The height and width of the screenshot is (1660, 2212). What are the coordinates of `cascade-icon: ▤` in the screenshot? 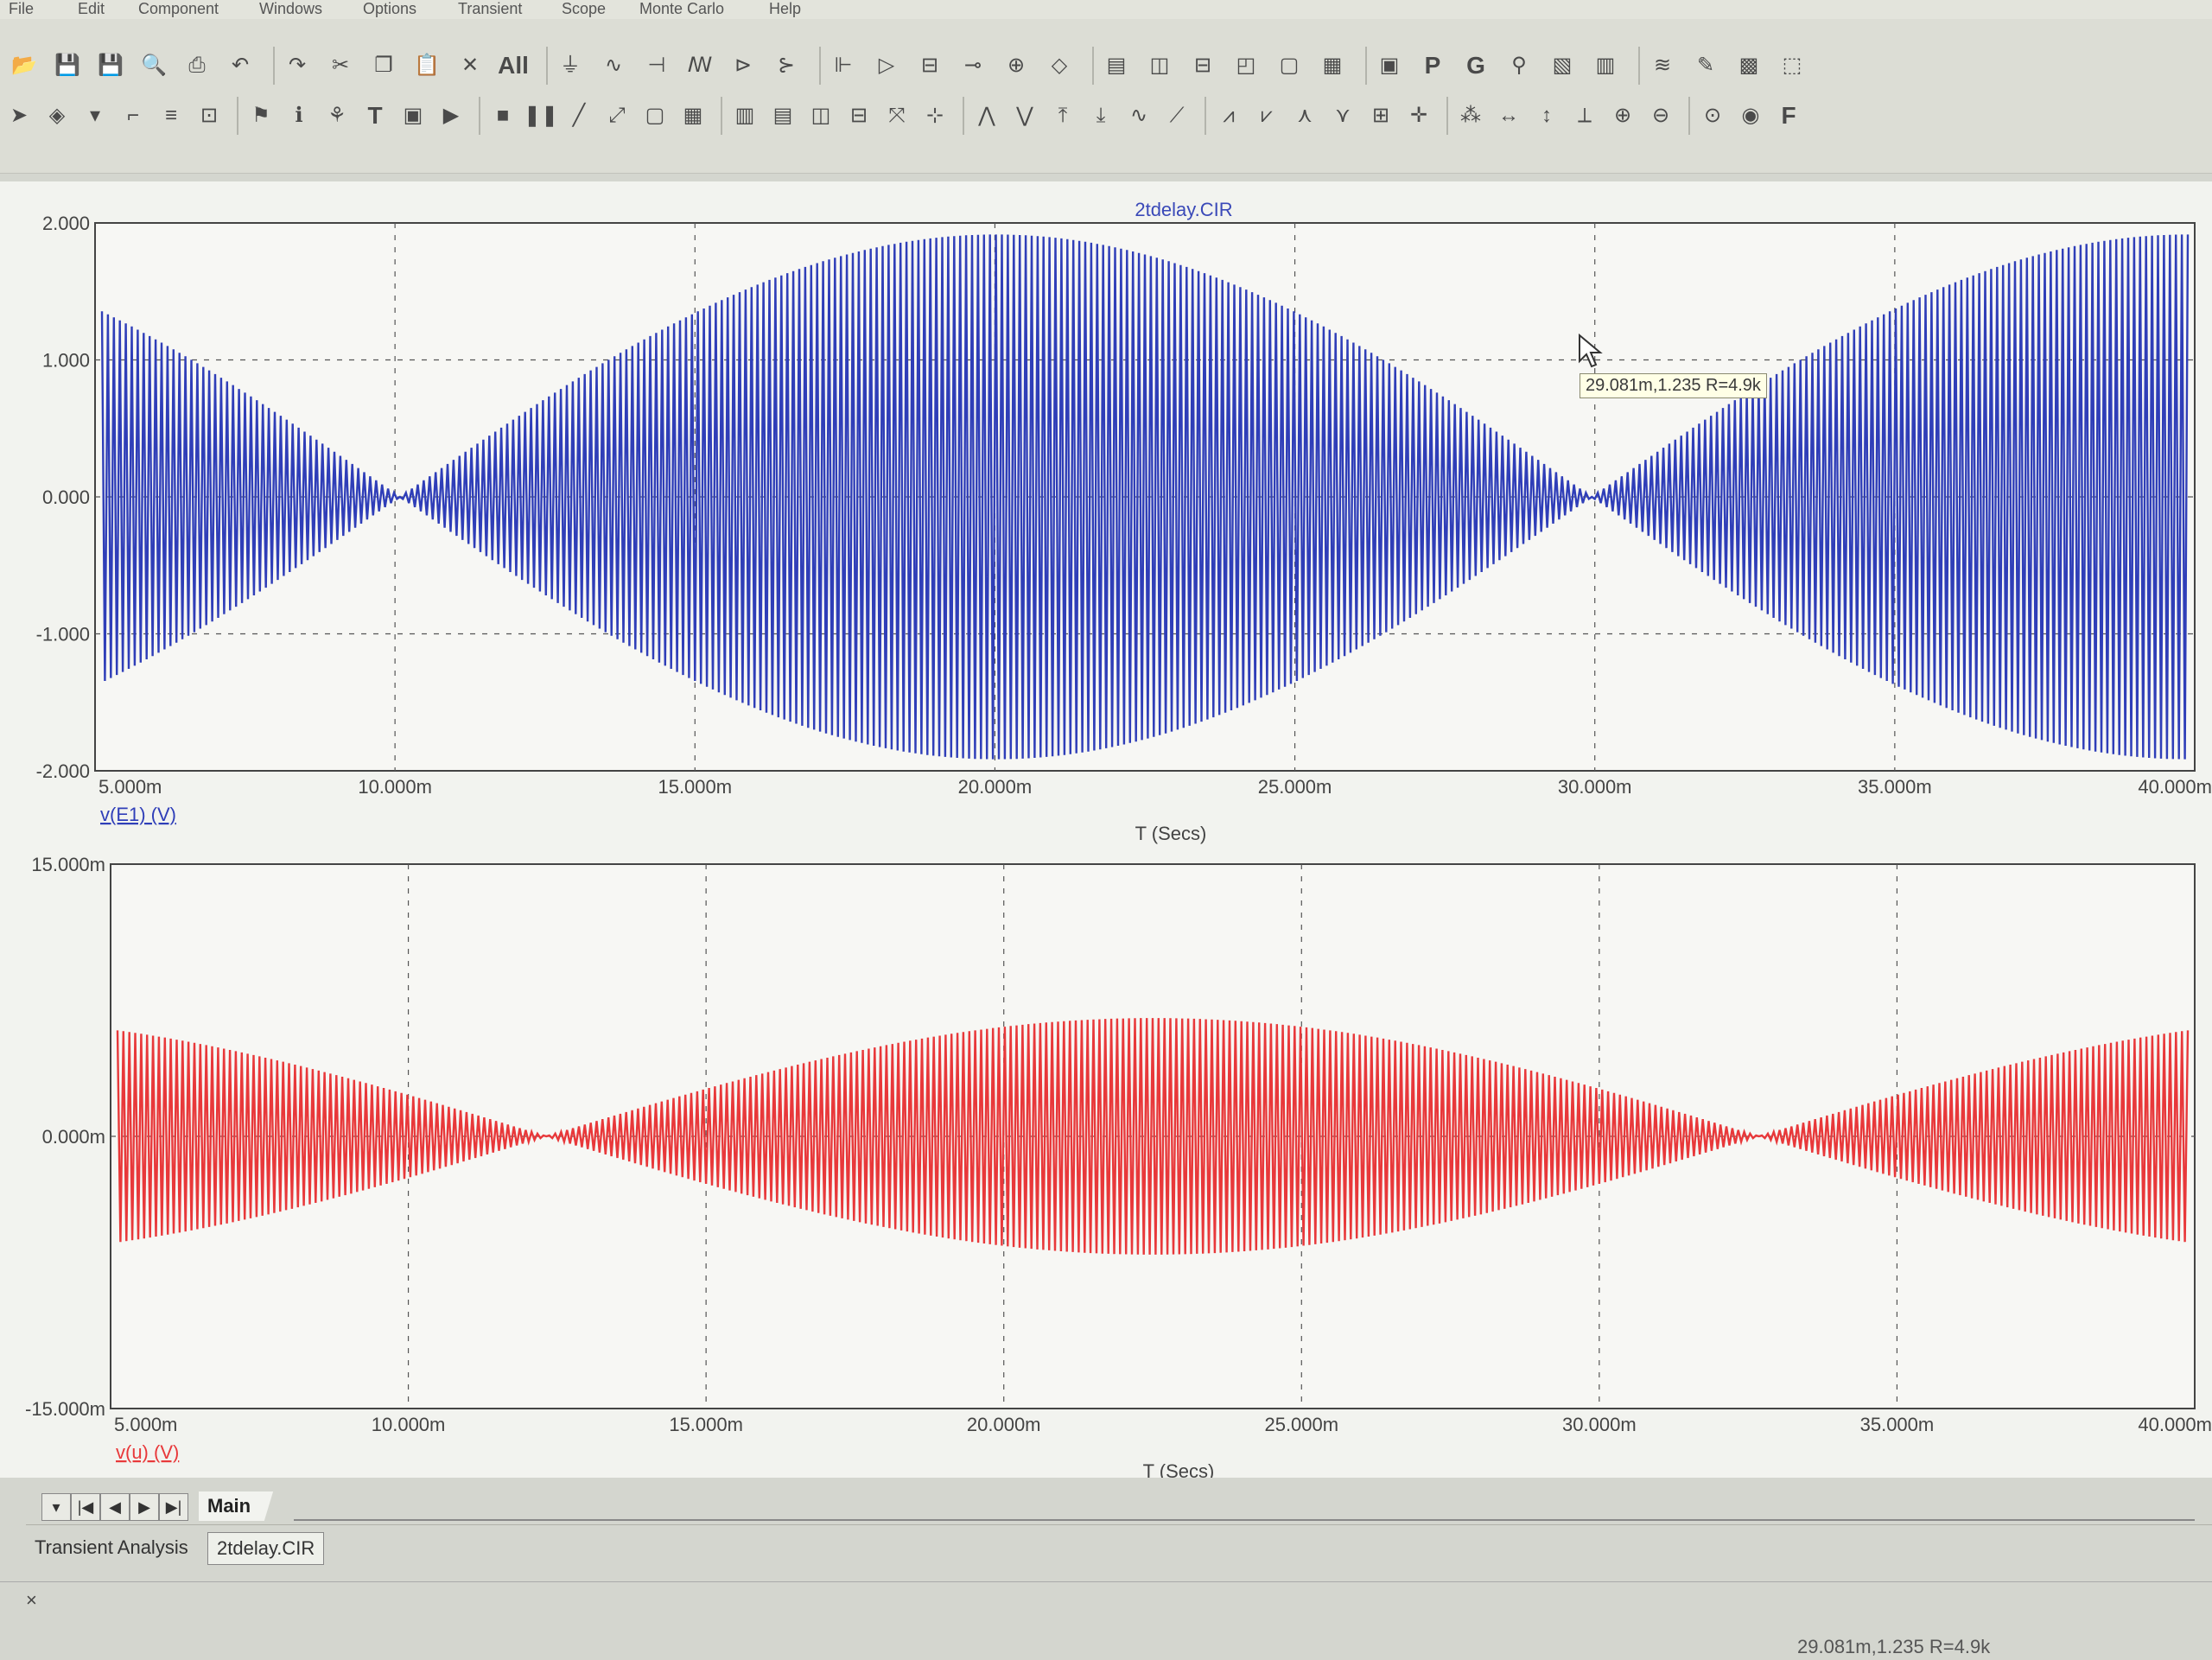 It's located at (1116, 65).